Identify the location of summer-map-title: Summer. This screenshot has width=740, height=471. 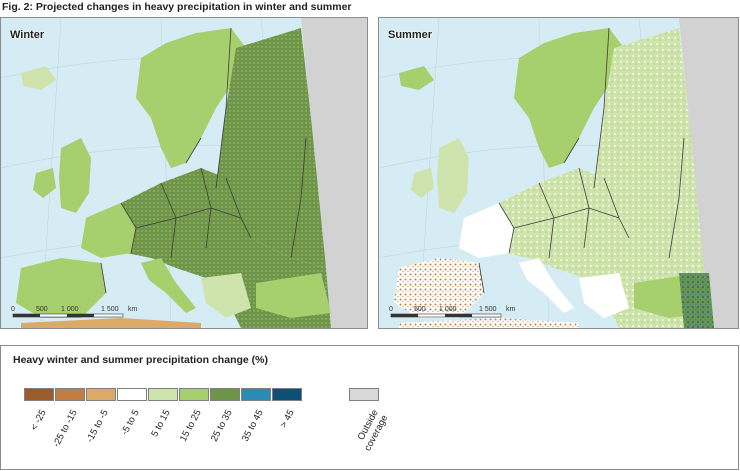
(410, 35).